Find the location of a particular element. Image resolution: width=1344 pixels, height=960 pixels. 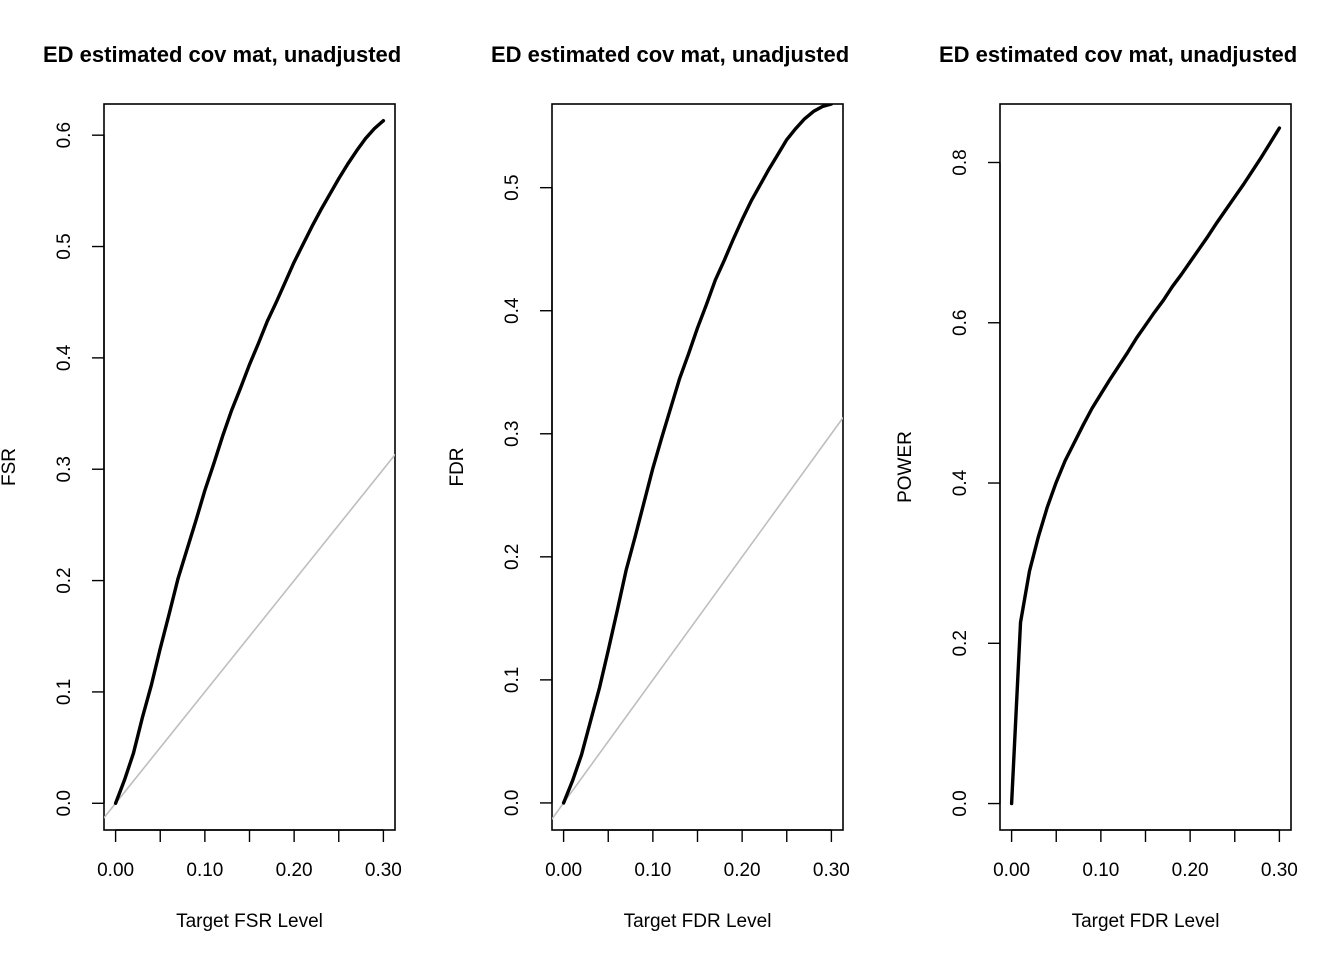

y-axis-label: POWER is located at coordinates (905, 467).